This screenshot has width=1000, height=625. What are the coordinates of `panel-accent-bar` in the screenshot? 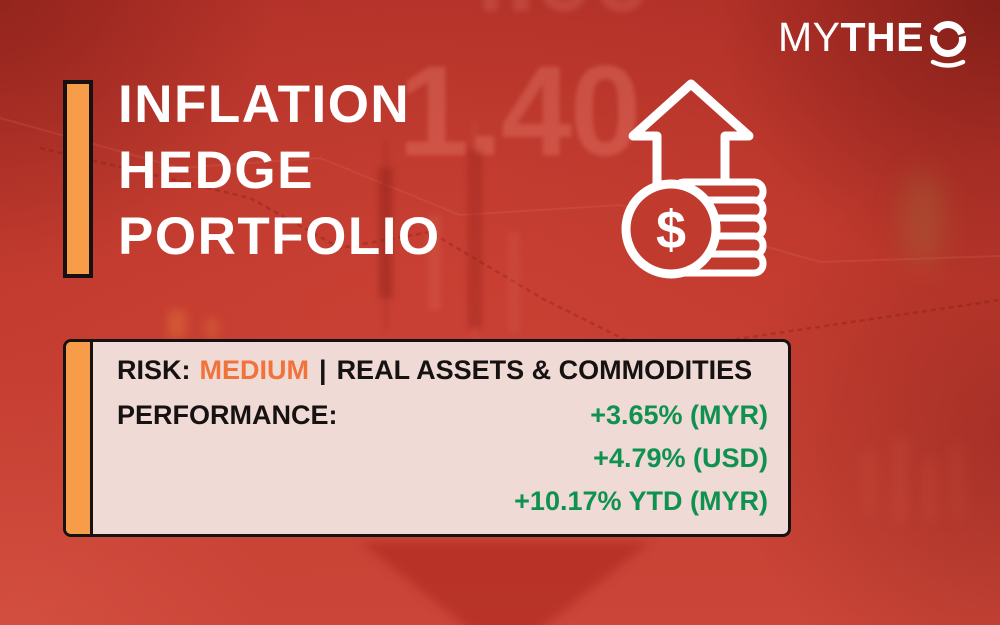 It's located at (79, 438).